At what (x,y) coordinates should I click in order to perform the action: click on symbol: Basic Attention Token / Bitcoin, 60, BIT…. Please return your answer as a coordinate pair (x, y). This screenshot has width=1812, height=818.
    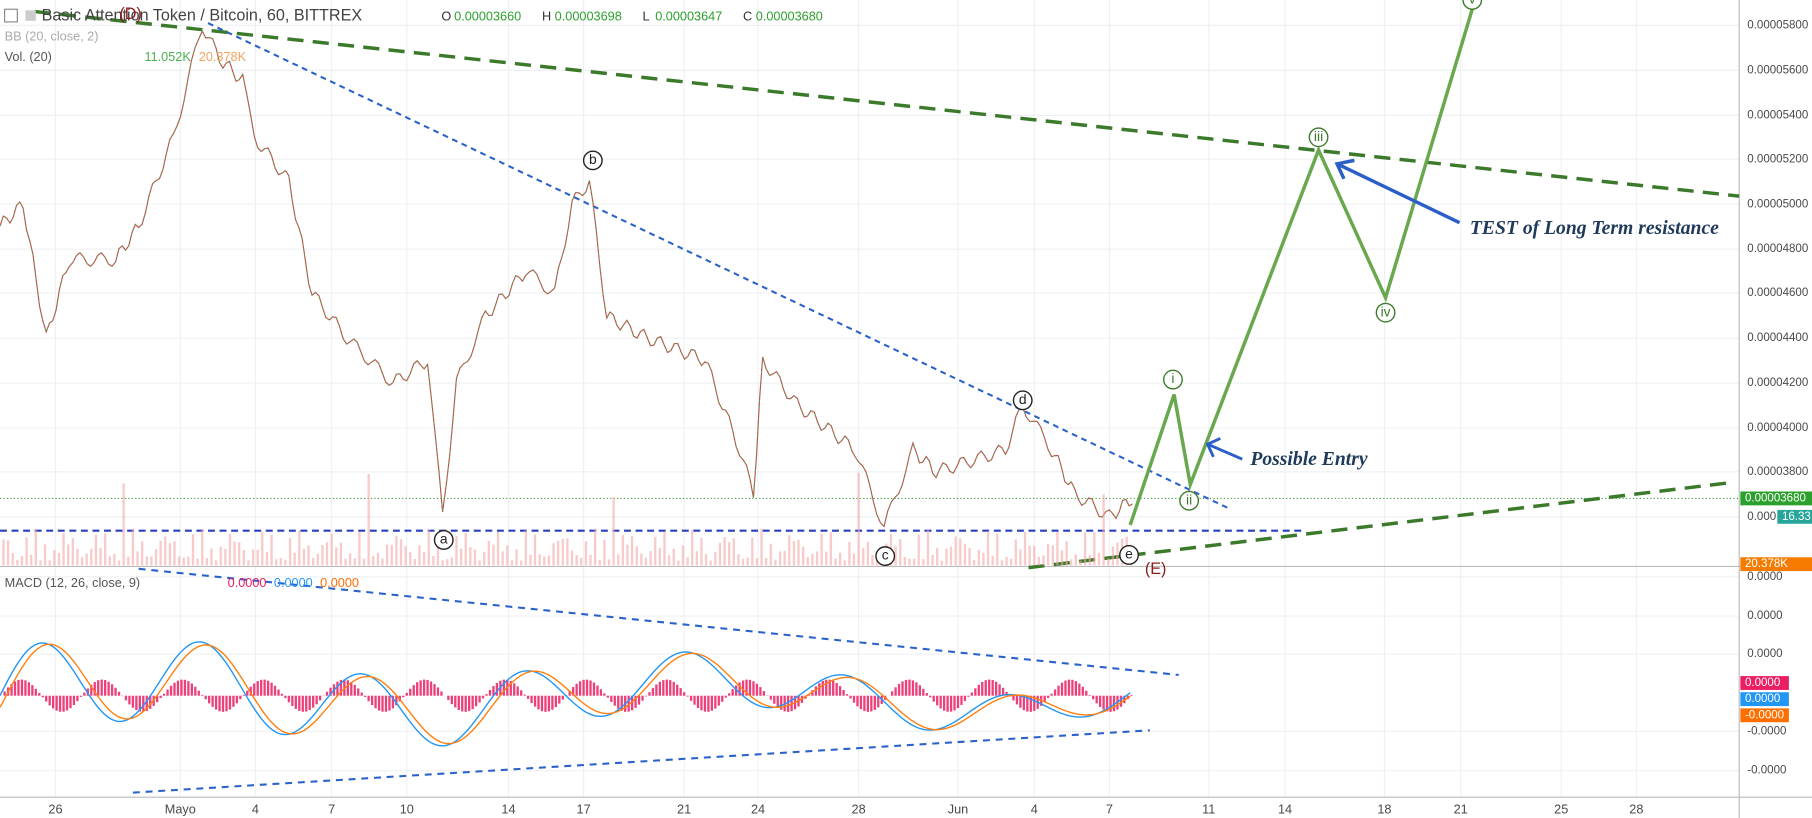
    Looking at the image, I should click on (202, 15).